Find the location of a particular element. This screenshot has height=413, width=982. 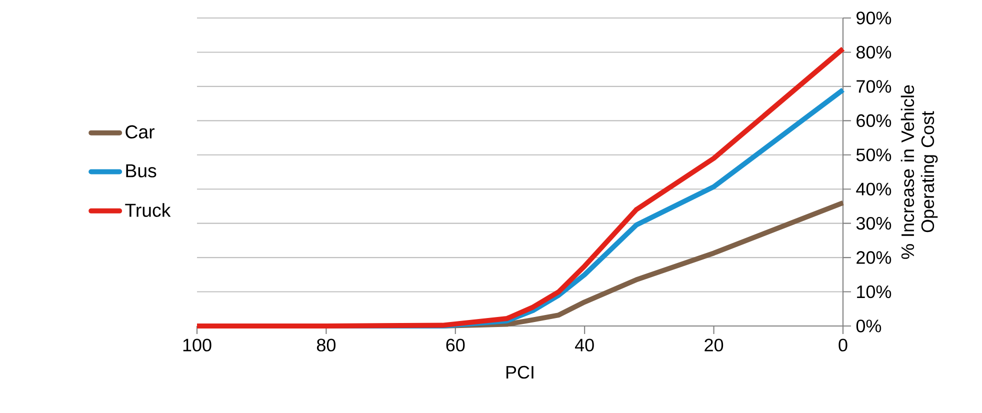

x-tick-label: 0 is located at coordinates (843, 345).